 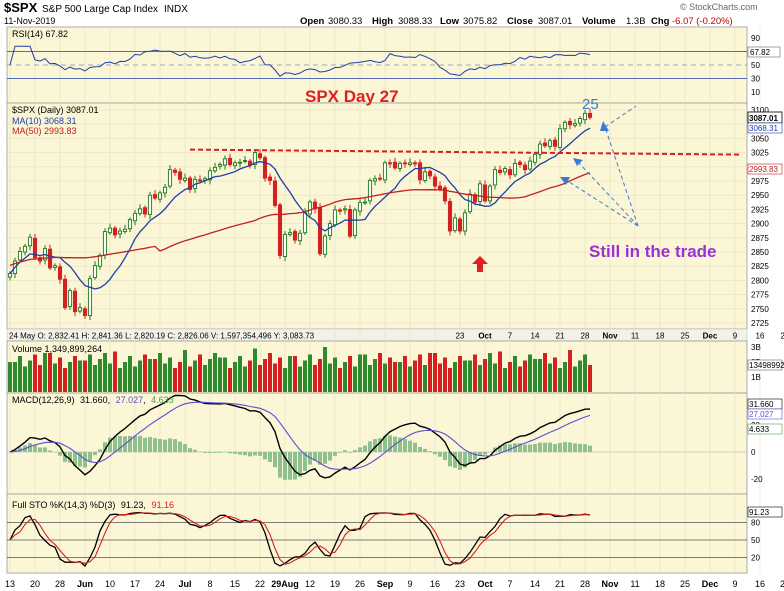 I want to click on index-name: S&P 500 Large Cap Index, so click(x=100, y=9).